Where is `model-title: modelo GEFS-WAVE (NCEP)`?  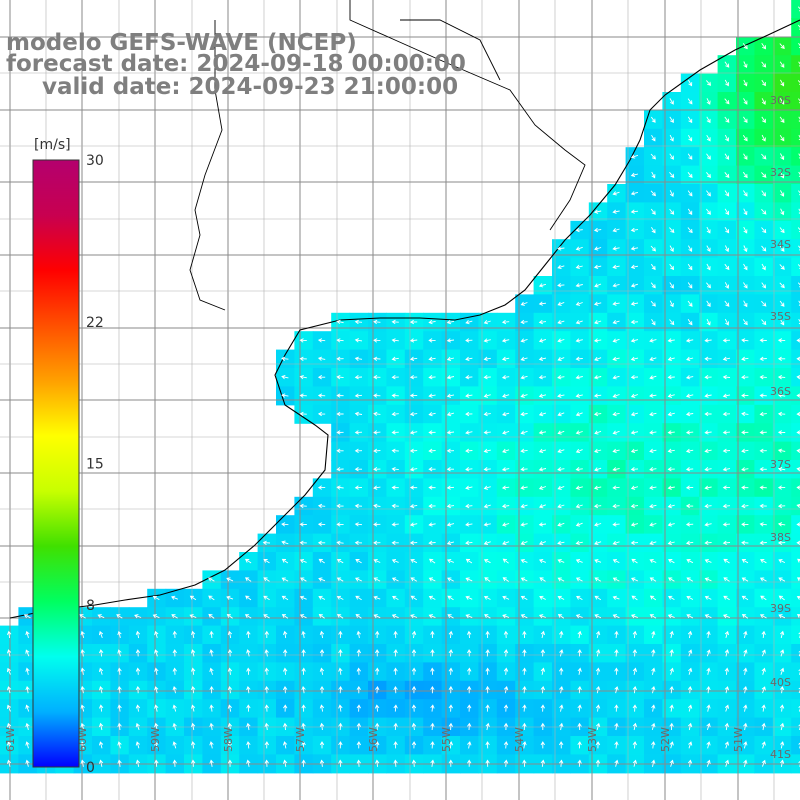 model-title: modelo GEFS-WAVE (NCEP) is located at coordinates (181, 43).